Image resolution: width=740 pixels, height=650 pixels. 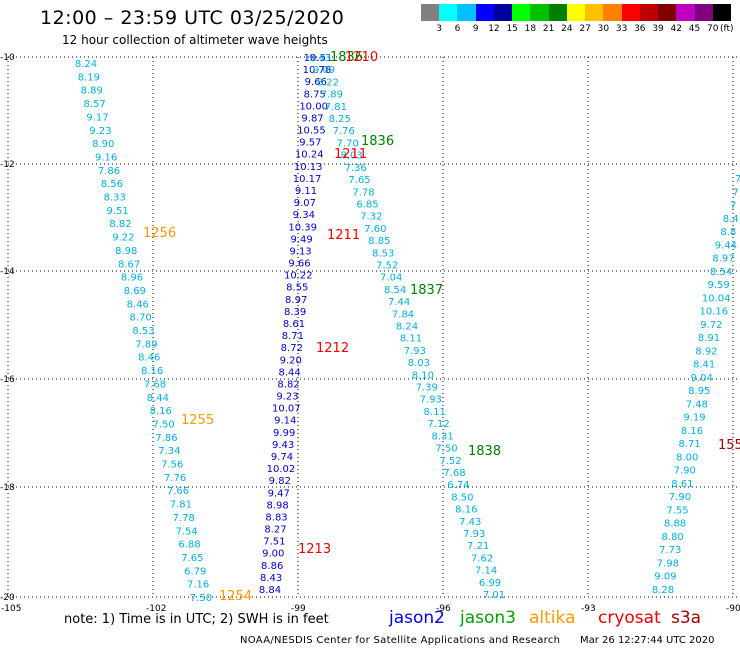 What do you see at coordinates (729, 445) in the screenshot?
I see `pass-time-label: 155` at bounding box center [729, 445].